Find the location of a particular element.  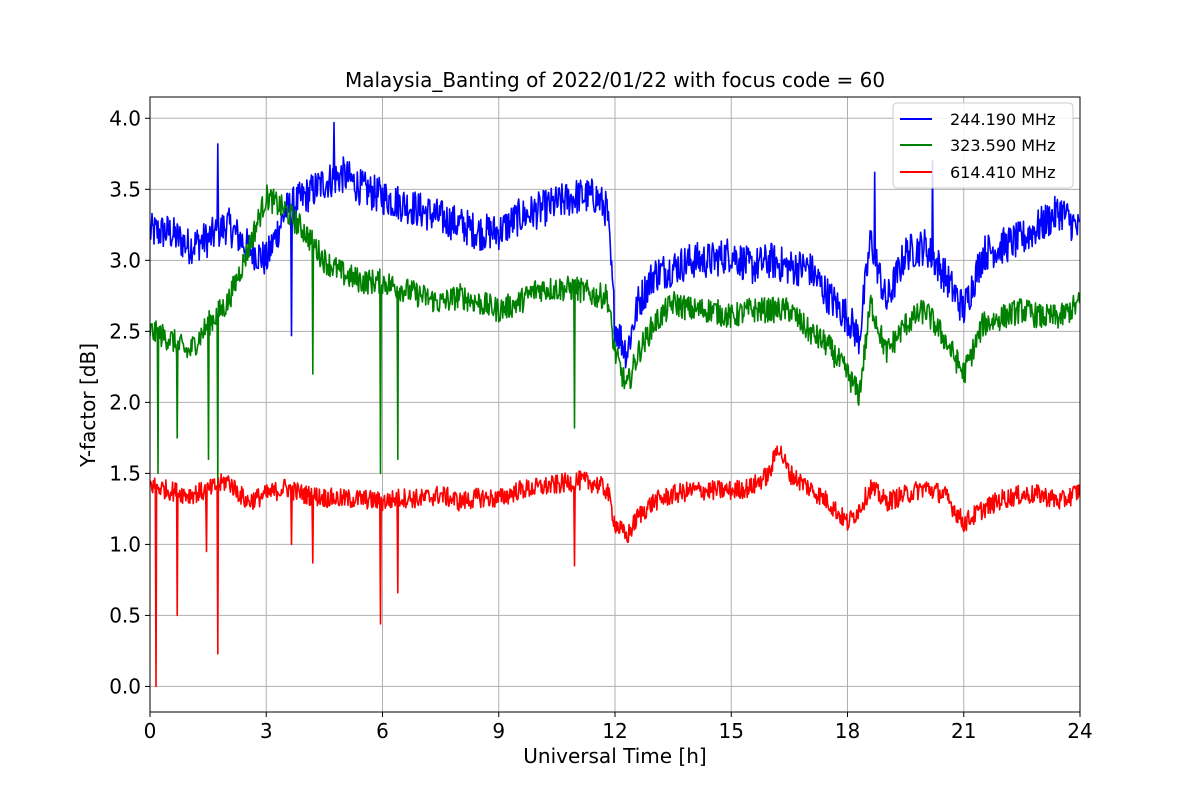

y-tick-label: 4.0 is located at coordinates (125, 118).